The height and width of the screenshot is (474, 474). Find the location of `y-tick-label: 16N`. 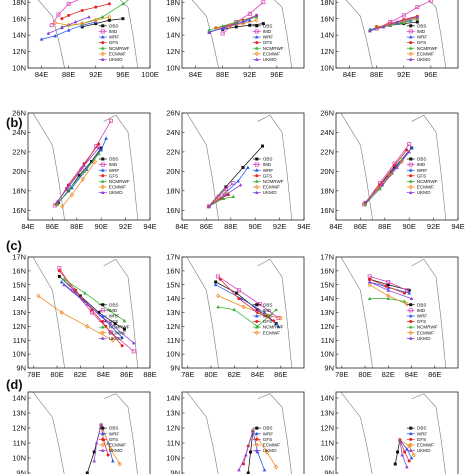

y-tick-label: 16N is located at coordinates (327, 270).